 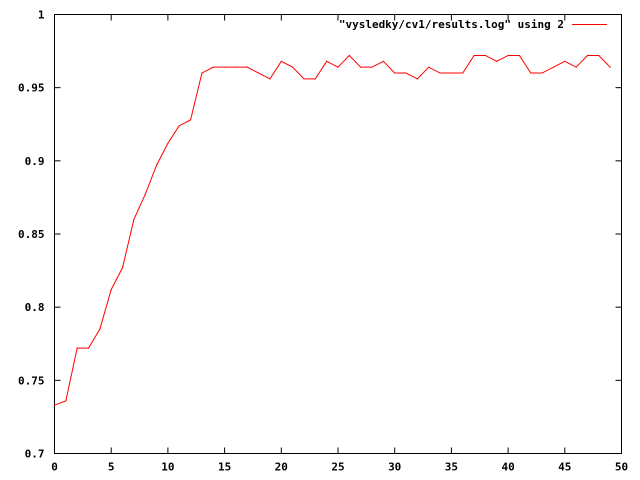 I want to click on y-tick-label: 0.8, so click(x=35, y=307).